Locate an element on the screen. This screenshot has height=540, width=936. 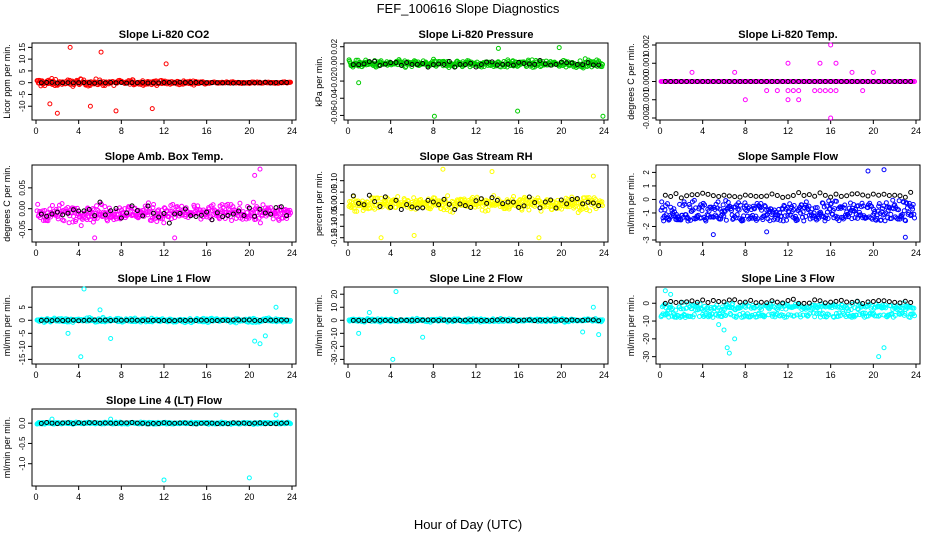
y-tick-label: -1 is located at coordinates (646, 213).